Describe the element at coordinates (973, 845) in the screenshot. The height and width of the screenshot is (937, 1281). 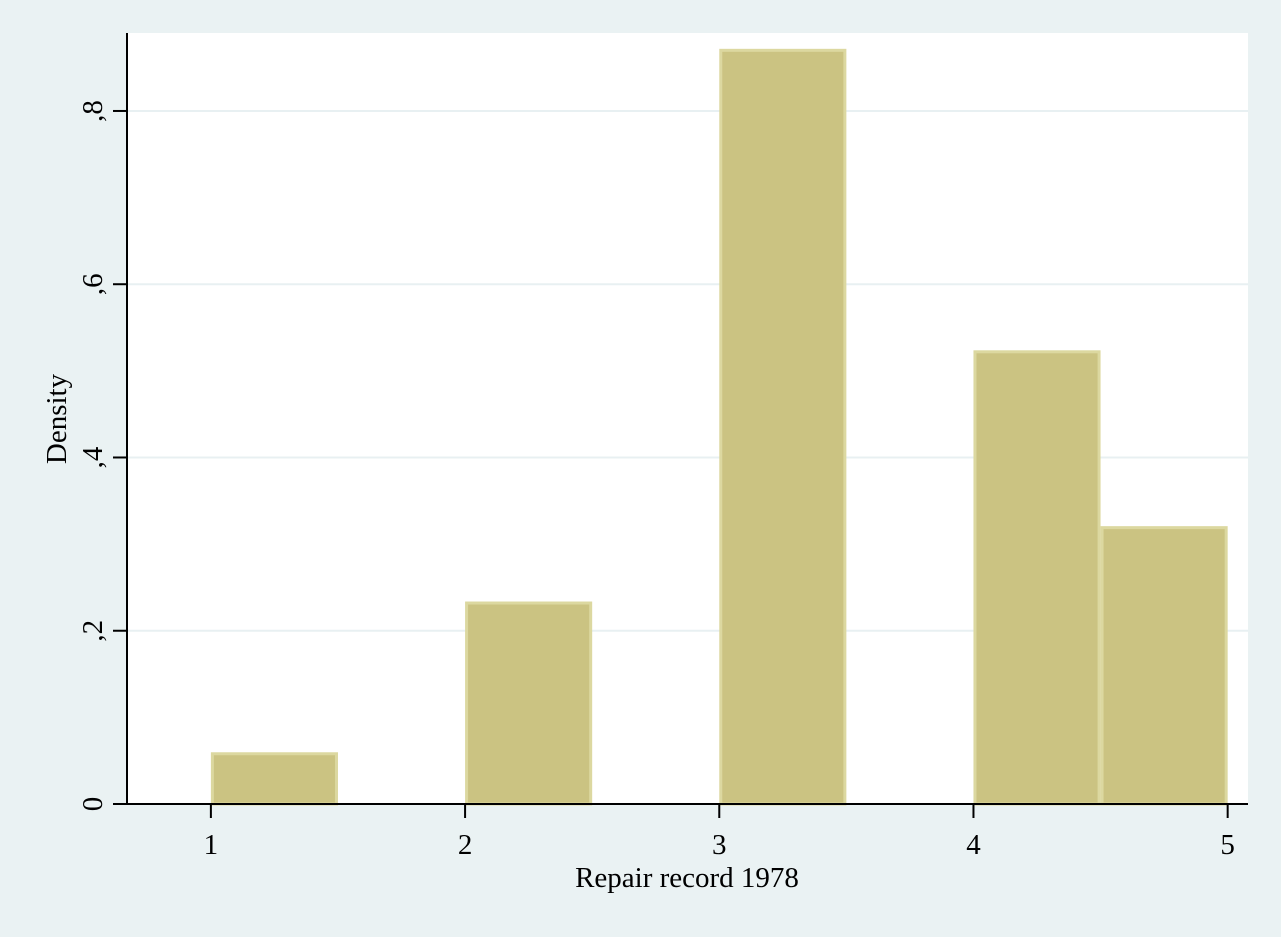
I see `x-tick-label: 4` at that location.